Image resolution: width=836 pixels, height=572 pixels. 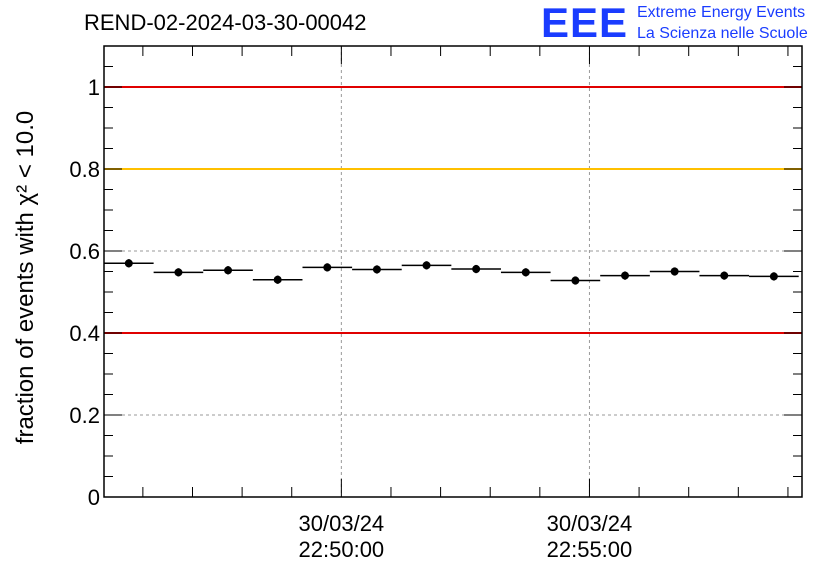 What do you see at coordinates (590, 549) in the screenshot?
I see `x-tick-label-time: 22:55:00` at bounding box center [590, 549].